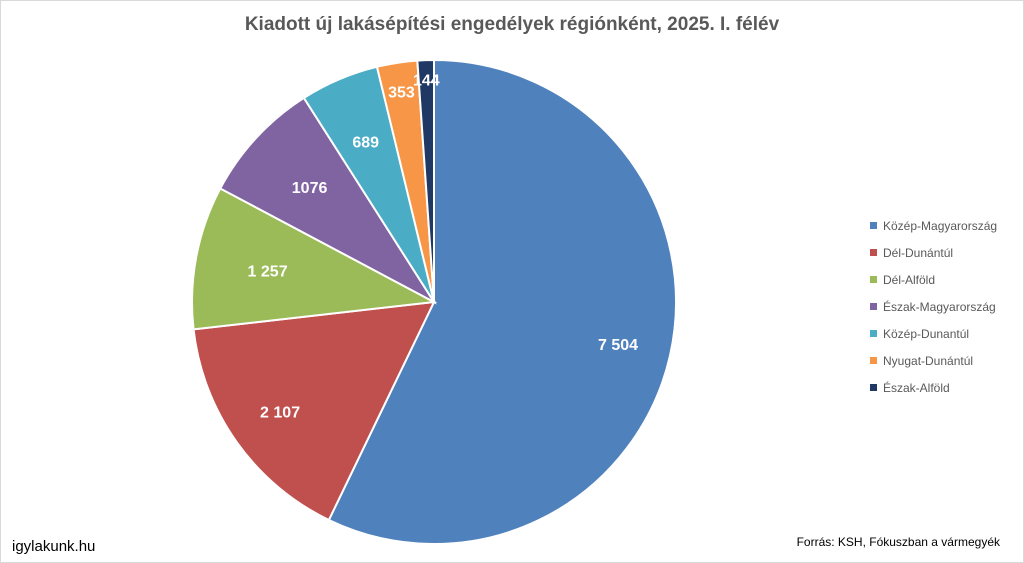 The height and width of the screenshot is (563, 1024). Describe the element at coordinates (401, 93) in the screenshot. I see `data-label-5: 353` at that location.